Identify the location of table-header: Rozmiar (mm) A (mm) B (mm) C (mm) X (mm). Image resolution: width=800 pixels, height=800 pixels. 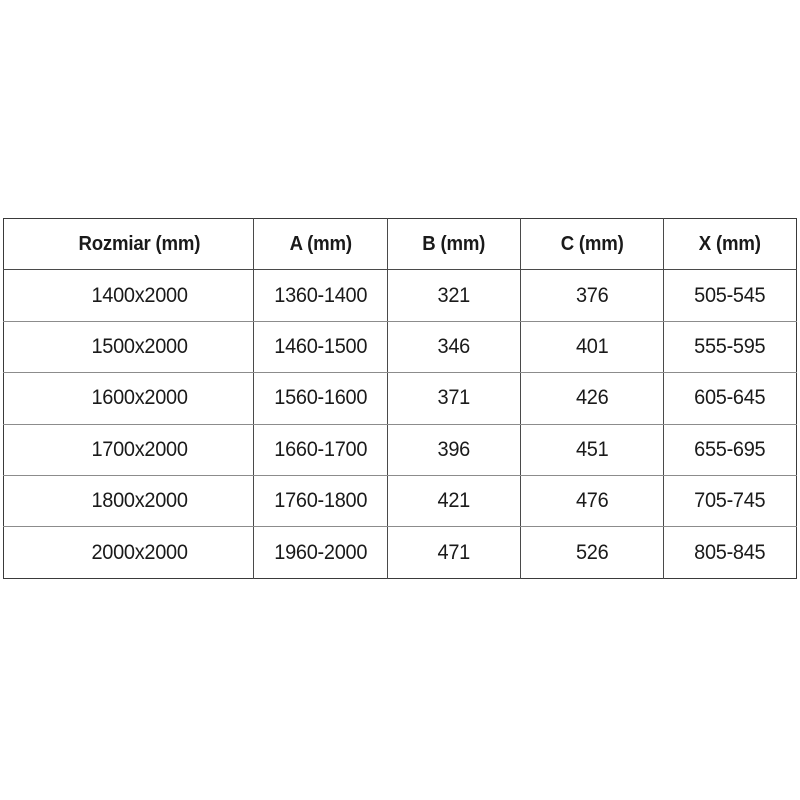
(400, 244).